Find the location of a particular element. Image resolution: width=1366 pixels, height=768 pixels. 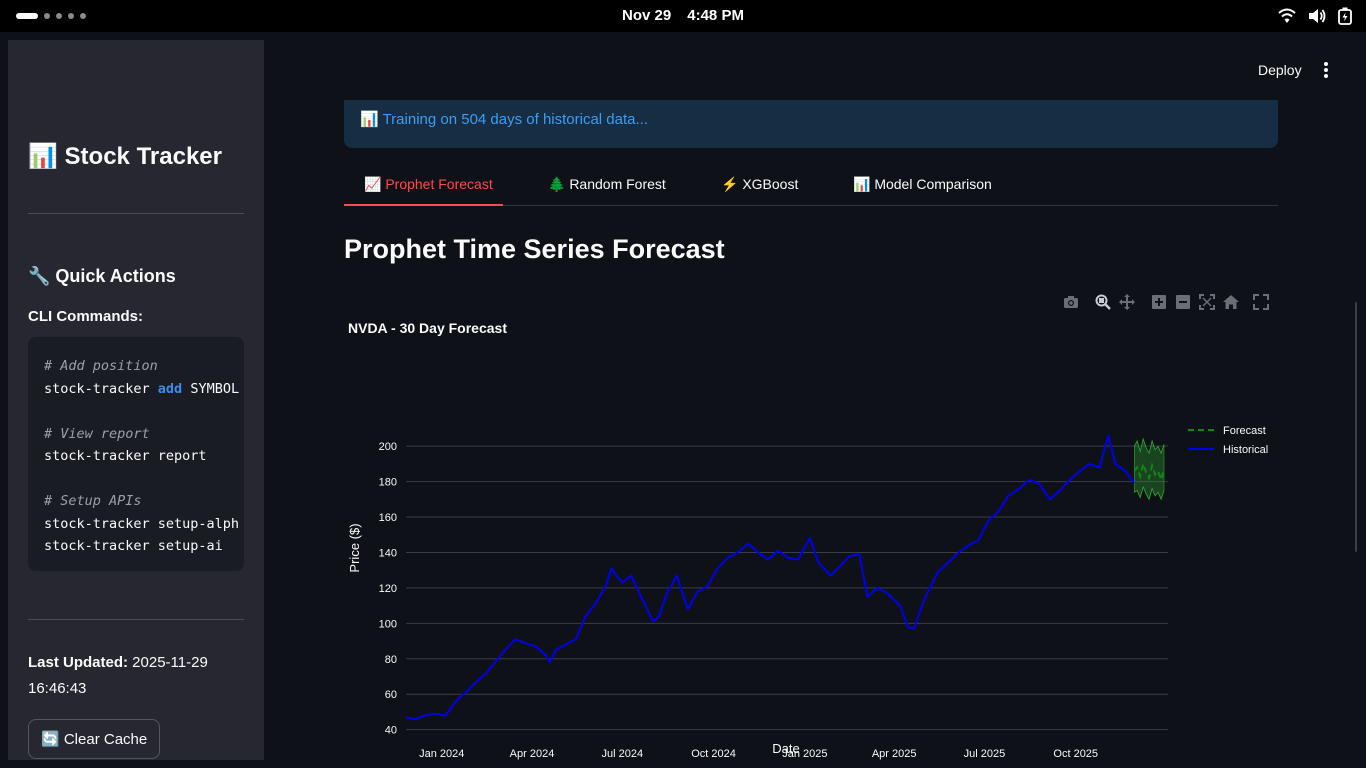

zoom-out-icon is located at coordinates (1183, 302).